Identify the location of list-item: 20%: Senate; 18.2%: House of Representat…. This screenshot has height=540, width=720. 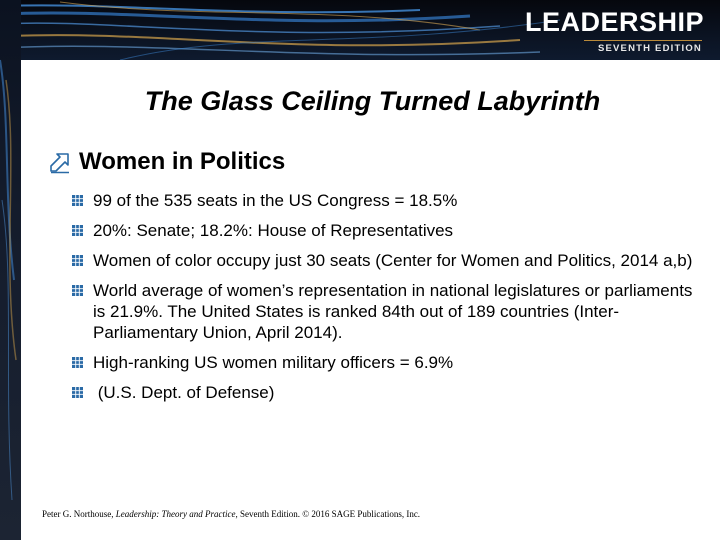
(387, 230).